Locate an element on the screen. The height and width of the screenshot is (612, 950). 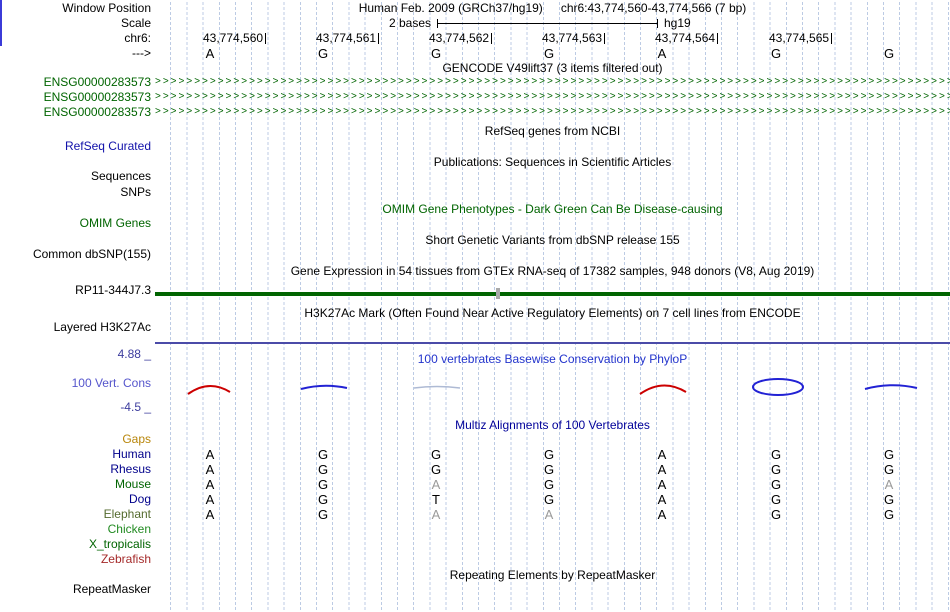
species-label-chicken: Chicken is located at coordinates (129, 529).